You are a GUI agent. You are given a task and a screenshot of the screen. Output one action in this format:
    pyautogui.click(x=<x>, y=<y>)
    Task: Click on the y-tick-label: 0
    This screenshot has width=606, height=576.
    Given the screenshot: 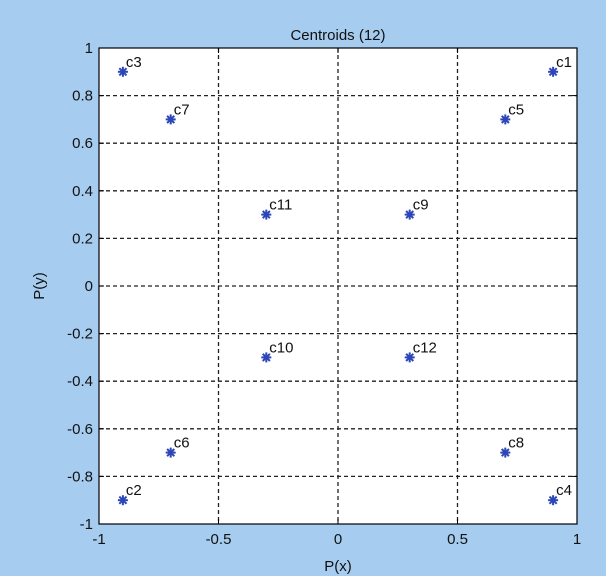 What is the action you would take?
    pyautogui.click(x=89, y=286)
    